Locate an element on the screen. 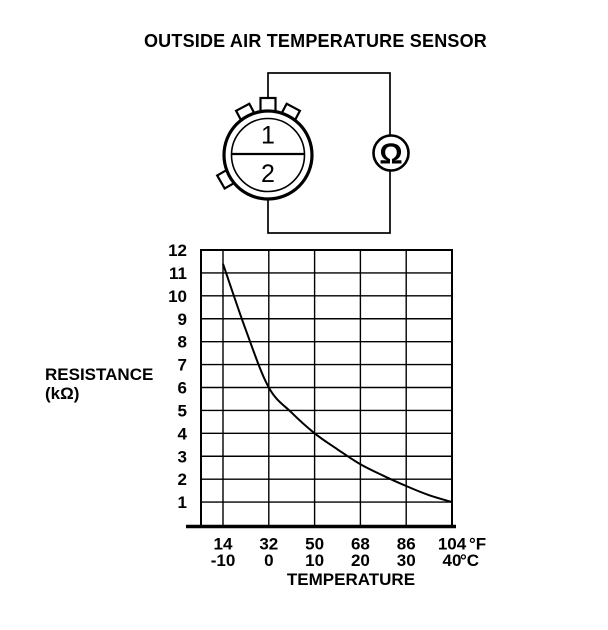 This screenshot has width=608, height=630. circuit-diagram: 1 2 Ω is located at coordinates (312, 153).